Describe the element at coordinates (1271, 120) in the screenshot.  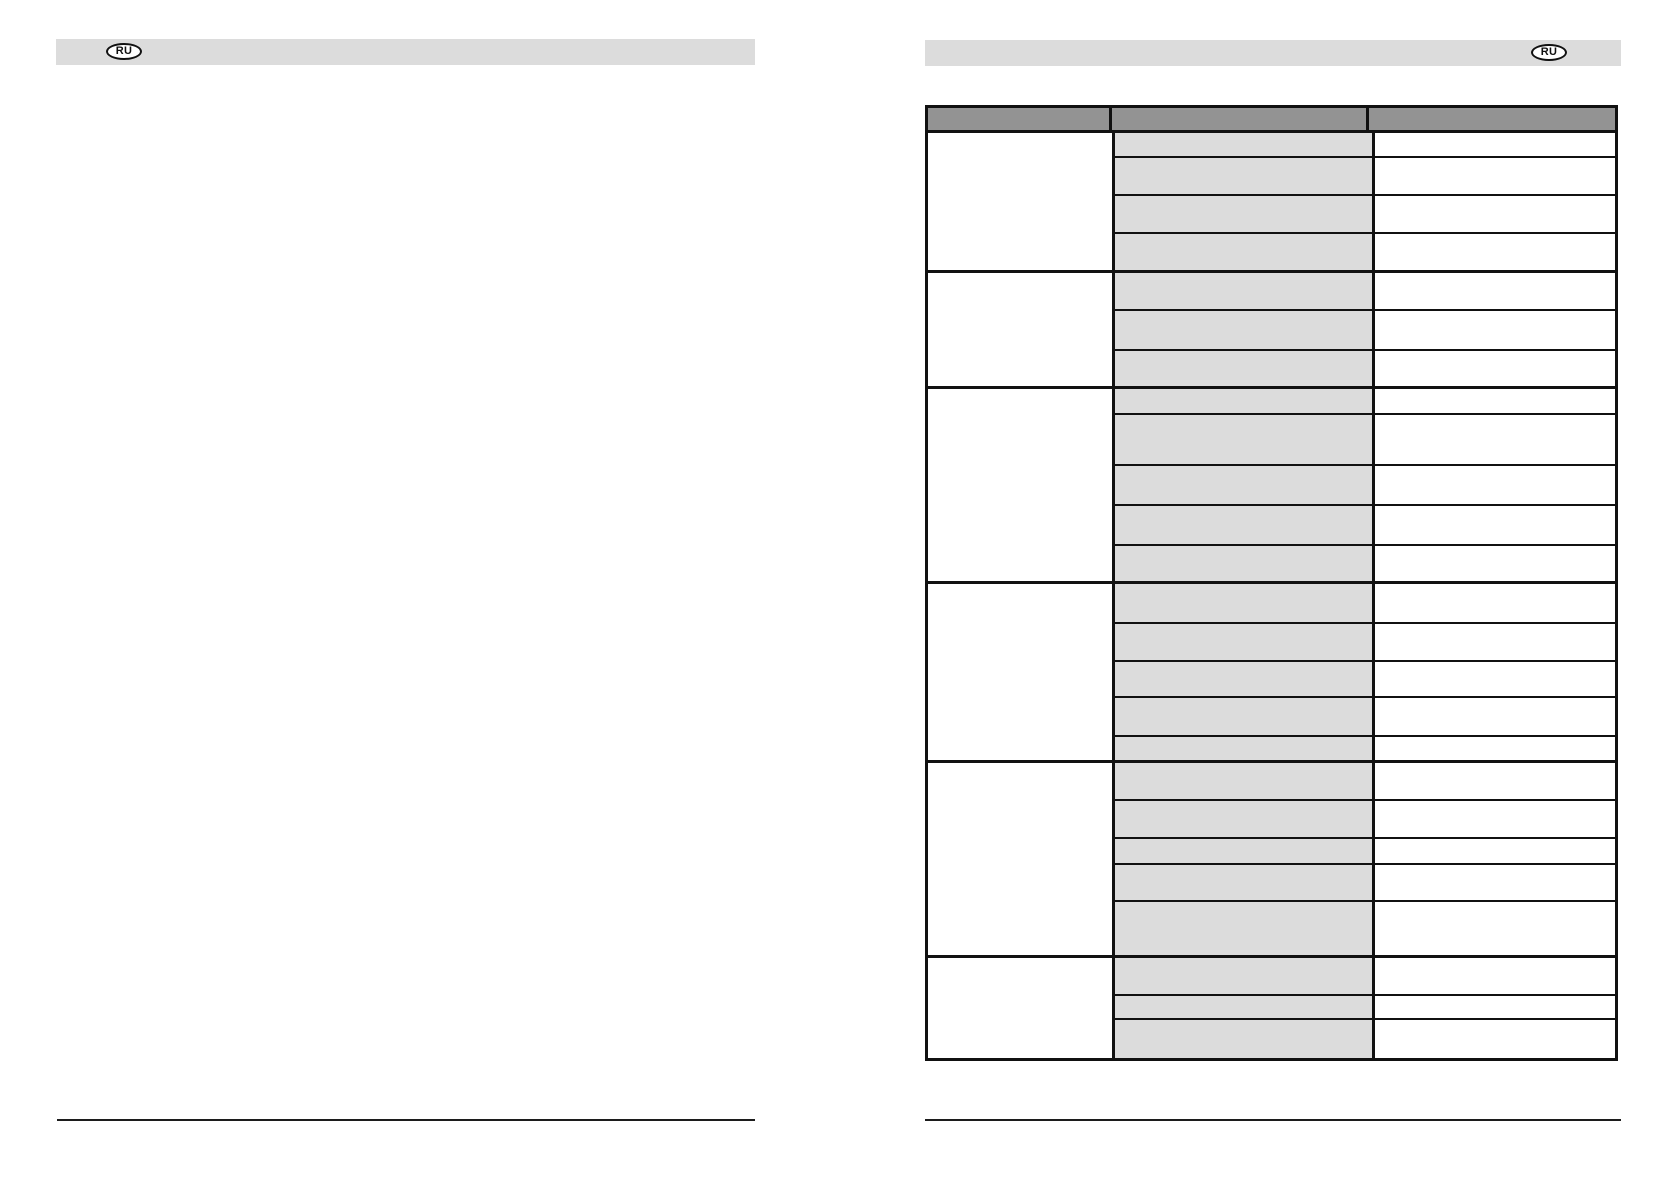
I see `table-header-row` at that location.